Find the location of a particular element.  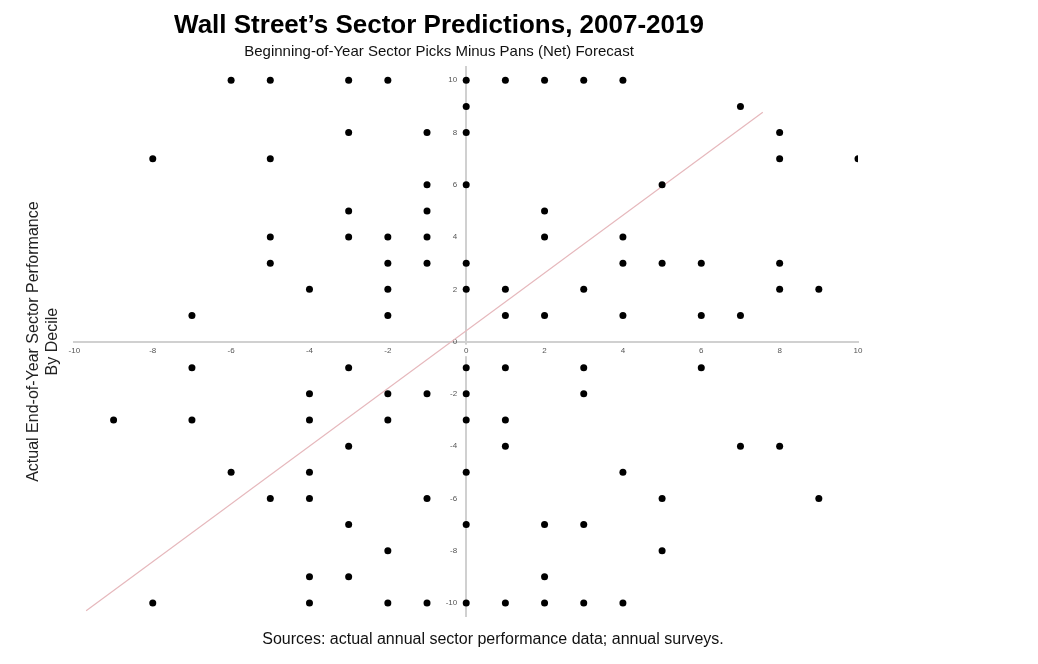

x-tick-label: -4 is located at coordinates (309, 350).